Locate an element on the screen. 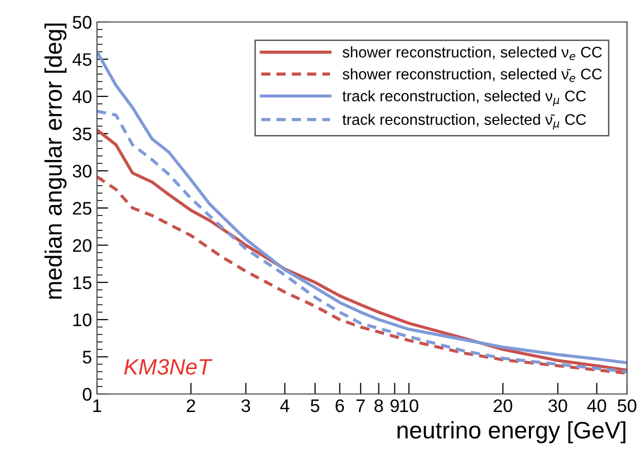 The image size is (641, 450). x-tick-label: 30 is located at coordinates (558, 405).